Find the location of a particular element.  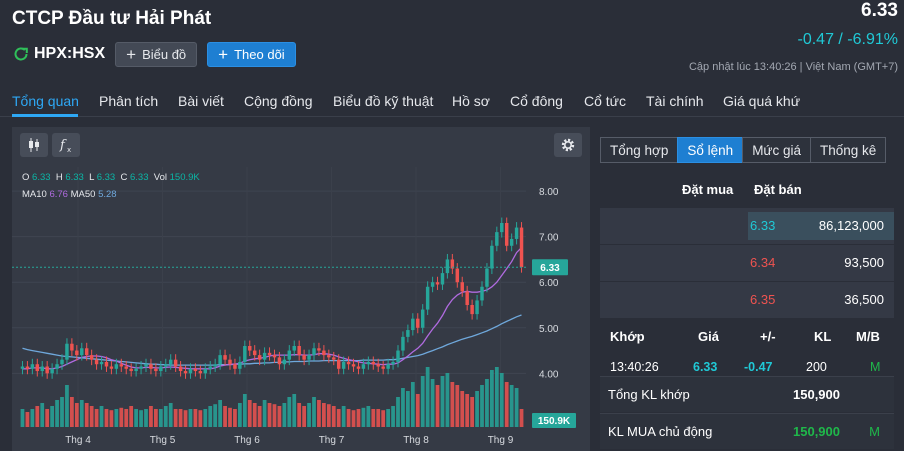

tab-statistics: Thống kê is located at coordinates (848, 150).